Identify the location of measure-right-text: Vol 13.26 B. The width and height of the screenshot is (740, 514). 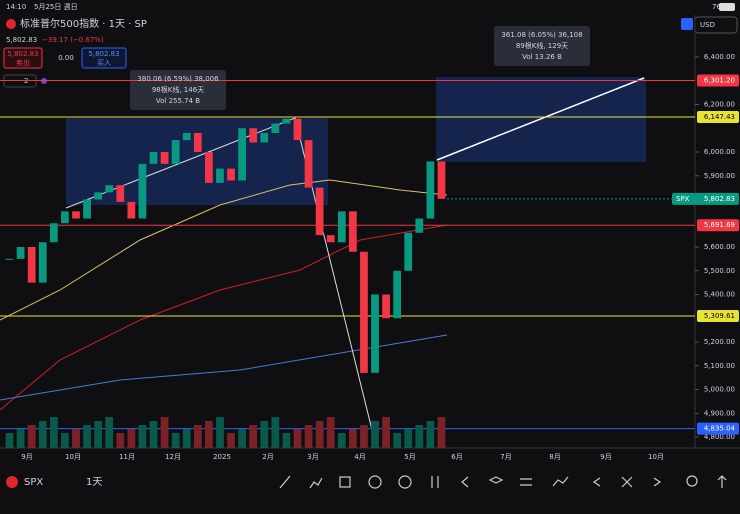
(542, 57).